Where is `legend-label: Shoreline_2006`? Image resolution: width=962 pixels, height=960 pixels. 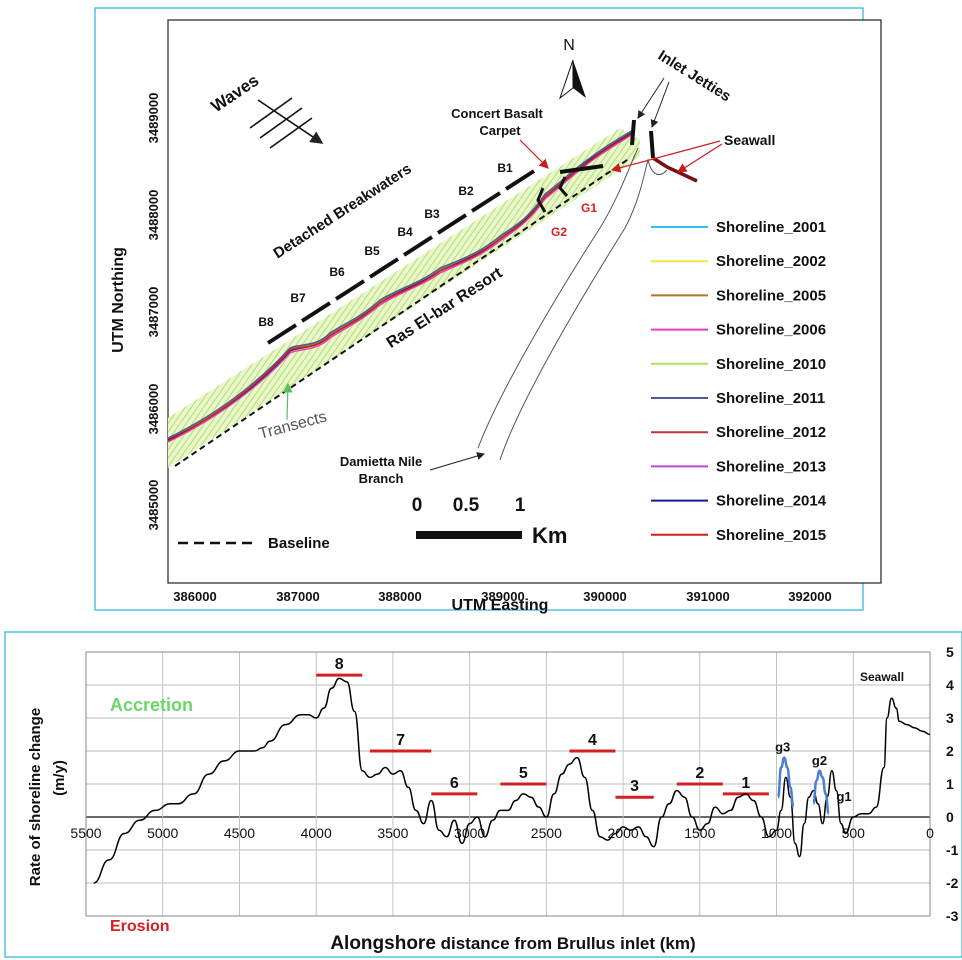 legend-label: Shoreline_2006 is located at coordinates (771, 330).